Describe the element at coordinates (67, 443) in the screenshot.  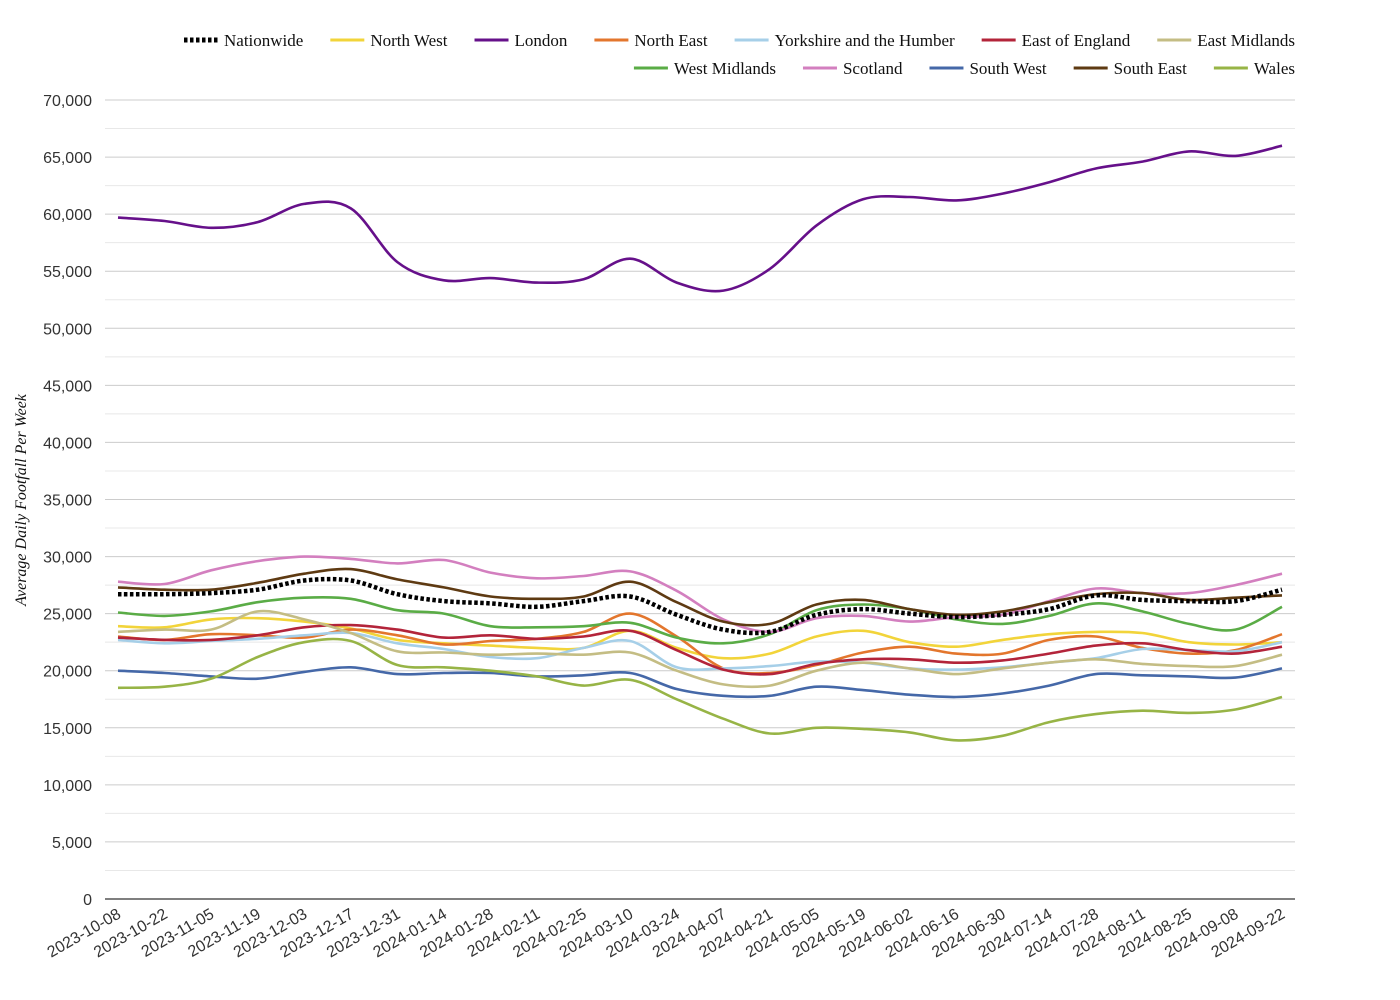
I see `y-tick-label: 40,000` at that location.